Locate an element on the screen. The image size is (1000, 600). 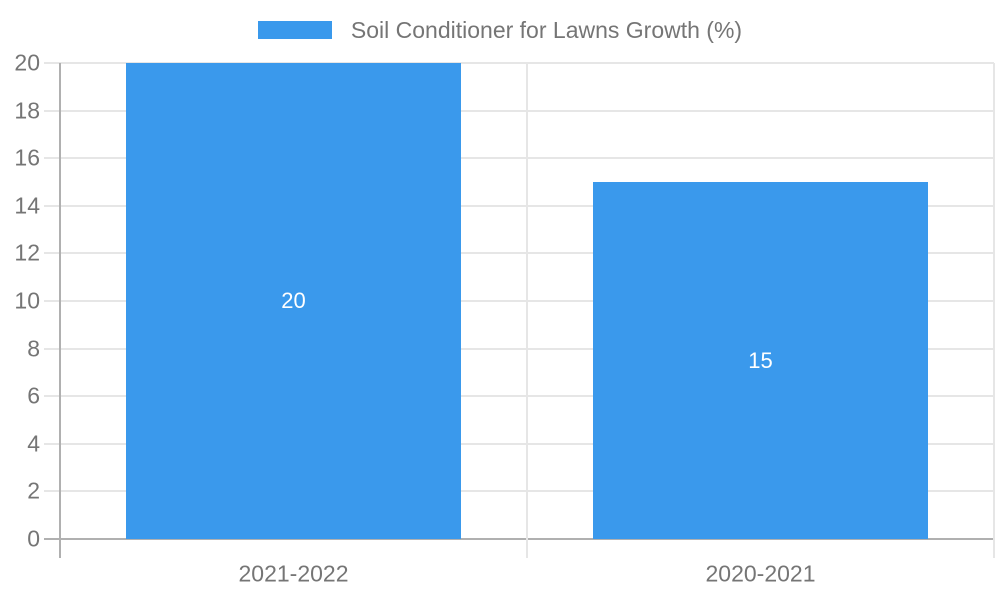
x-axis-line is located at coordinates (519, 539).